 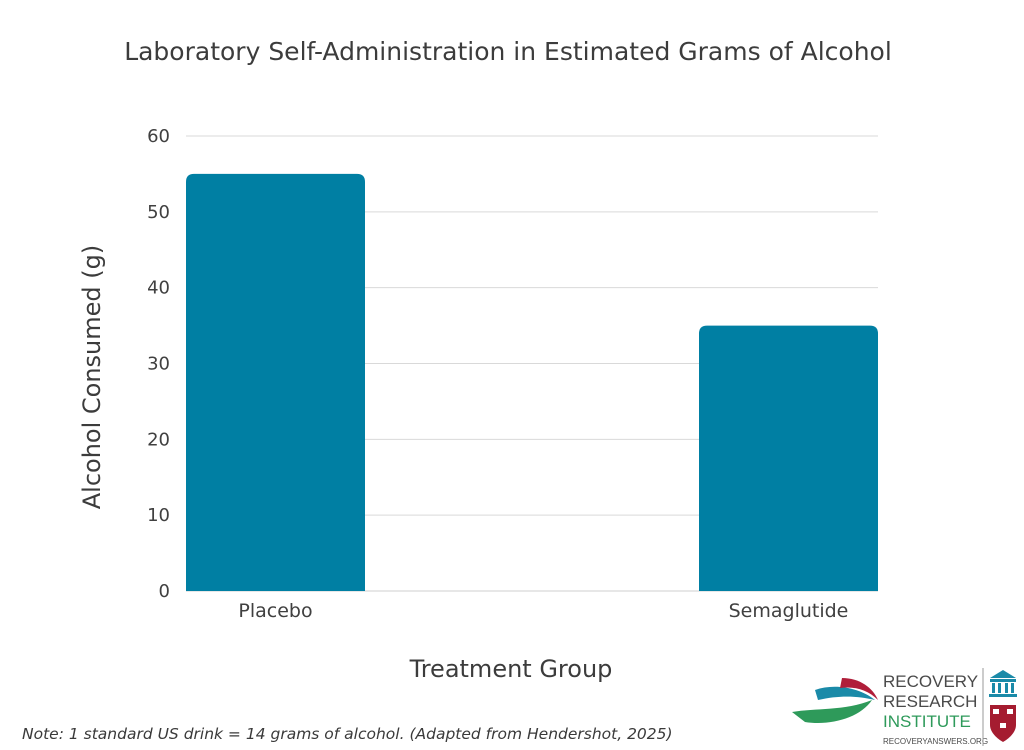 I want to click on y-ticks: 0 10 20 30 40 50 60, so click(x=158, y=364).